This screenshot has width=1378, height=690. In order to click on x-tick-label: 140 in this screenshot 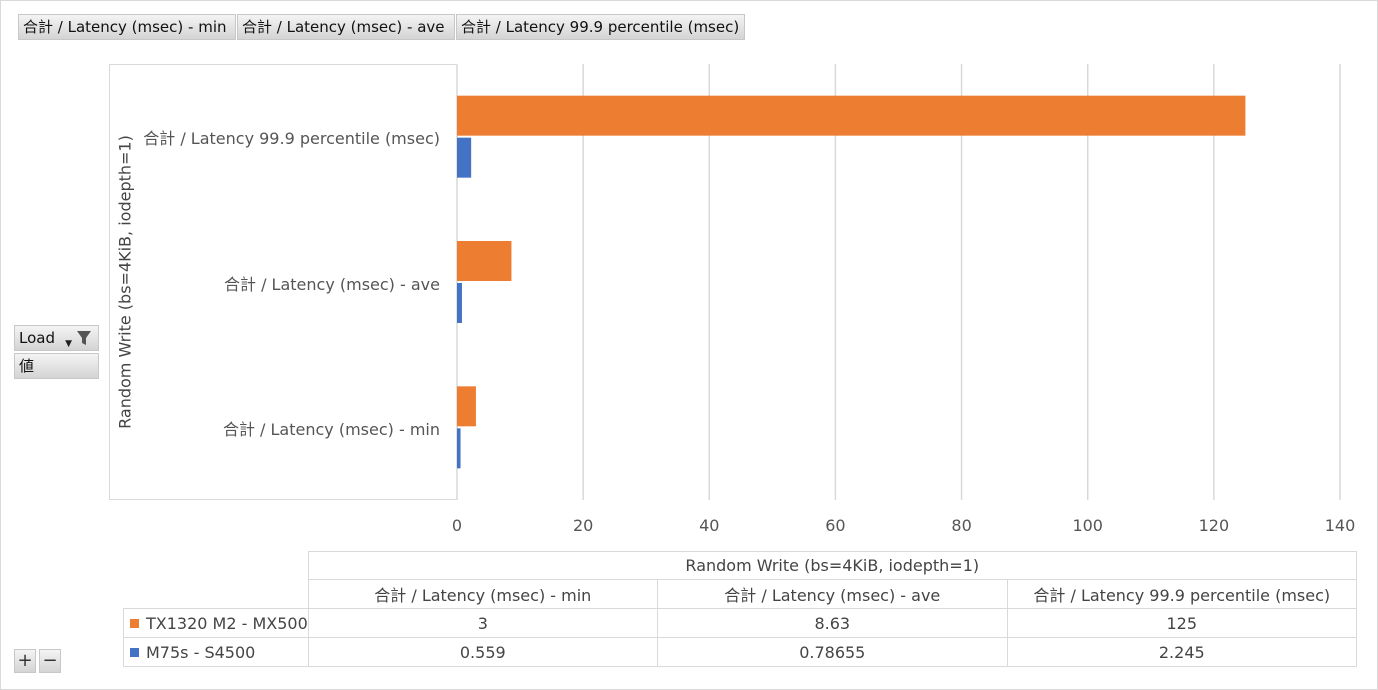, I will do `click(1340, 525)`.